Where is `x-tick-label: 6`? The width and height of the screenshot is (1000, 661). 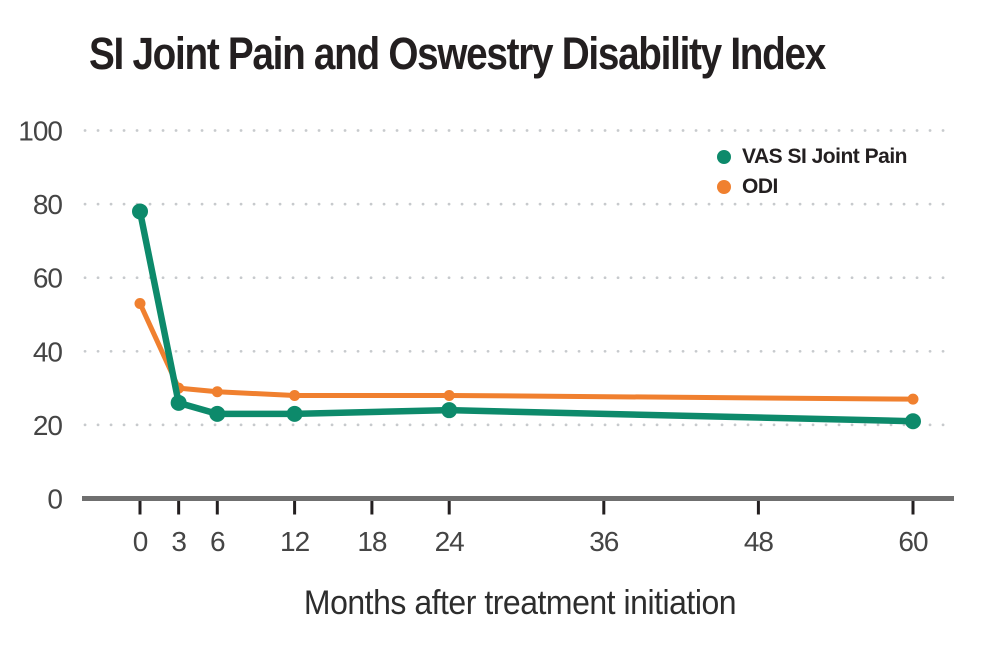
x-tick-label: 6 is located at coordinates (217, 541).